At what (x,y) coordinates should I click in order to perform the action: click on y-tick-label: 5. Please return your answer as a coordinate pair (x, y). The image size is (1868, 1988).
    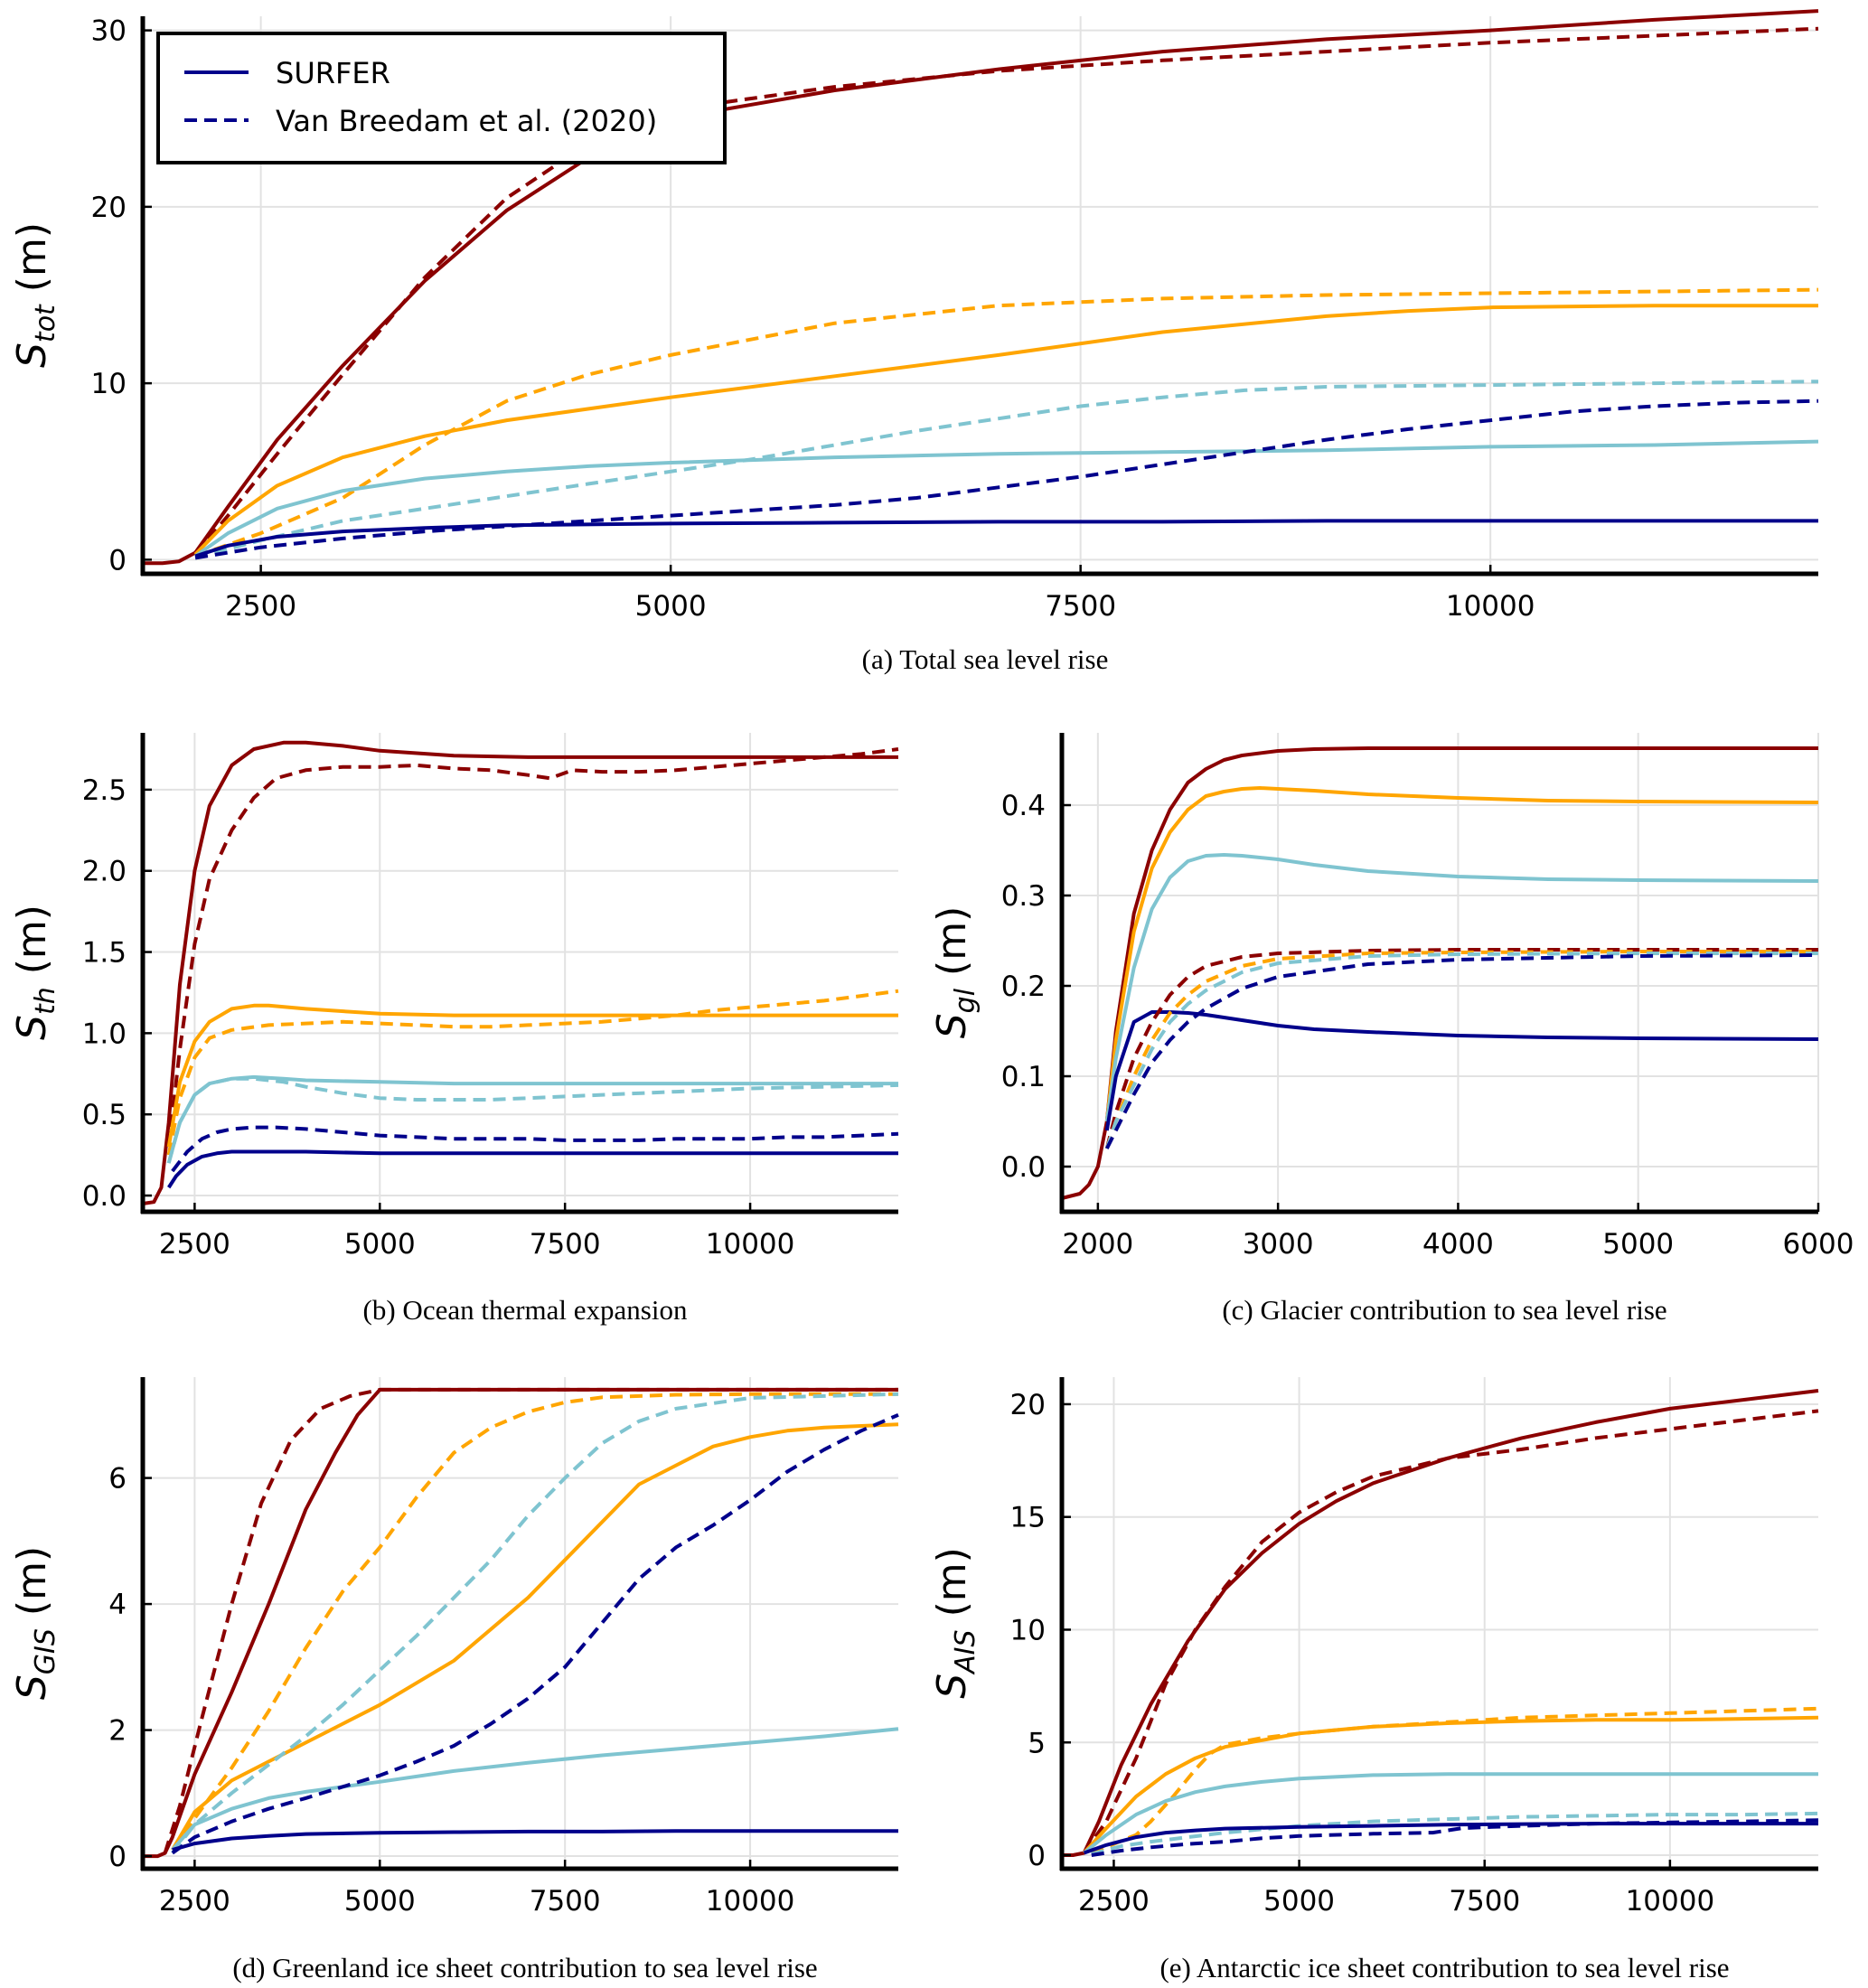
    Looking at the image, I should click on (1037, 1743).